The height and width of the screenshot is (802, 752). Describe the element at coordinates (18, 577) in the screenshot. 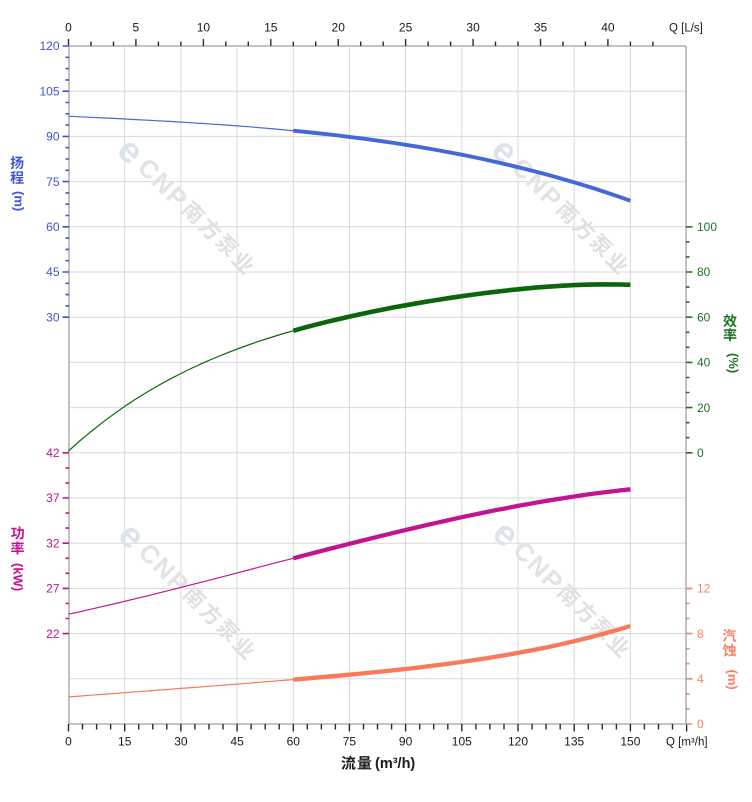

I see `svg-text: (kW)` at that location.